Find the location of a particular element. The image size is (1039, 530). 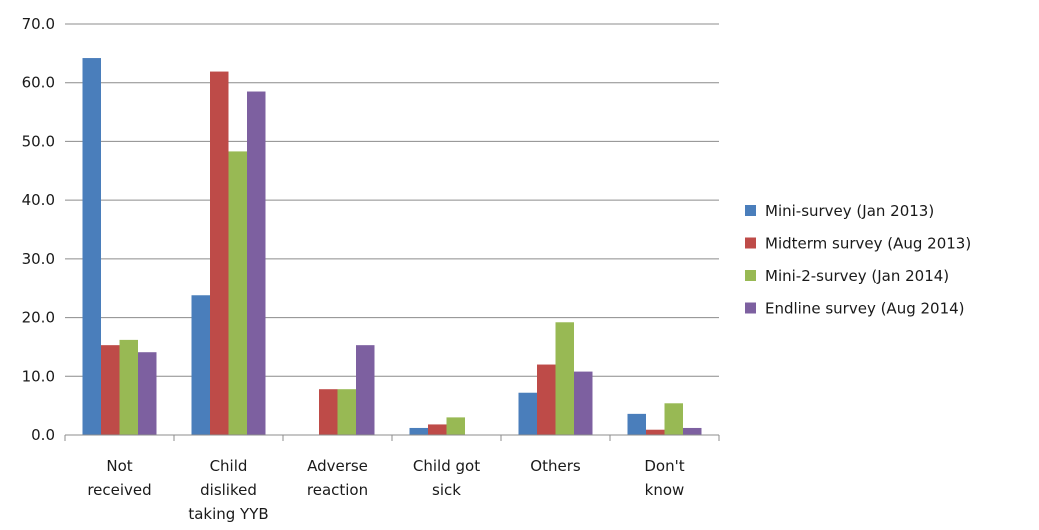

y-axis-ticks: 0.0 10.0 20.0 30.0 40.0 50.0 60.0 70.0 is located at coordinates (38, 229).